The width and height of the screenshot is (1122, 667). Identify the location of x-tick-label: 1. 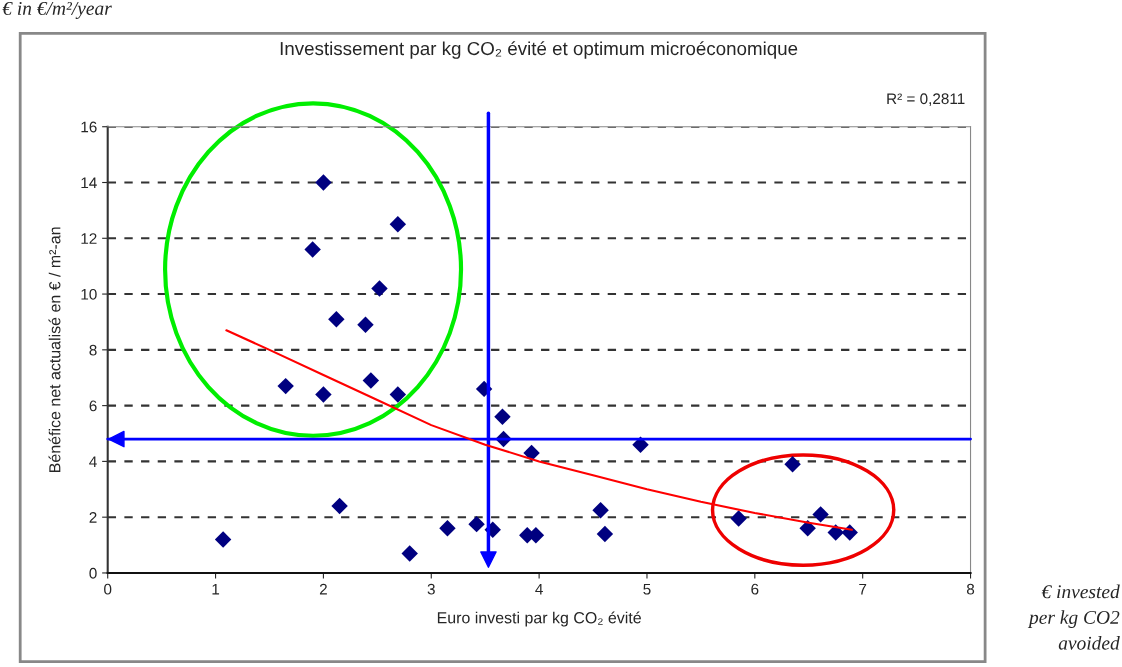
(216, 589).